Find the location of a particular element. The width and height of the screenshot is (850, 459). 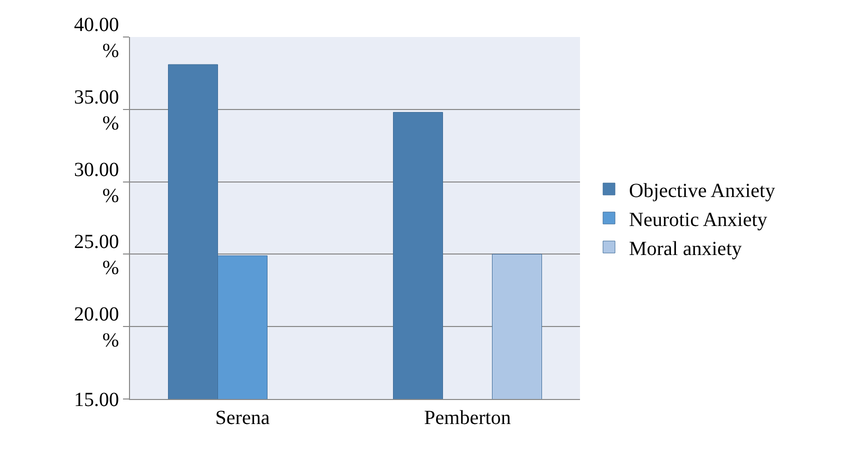

x-tick-label: Serena is located at coordinates (242, 418).